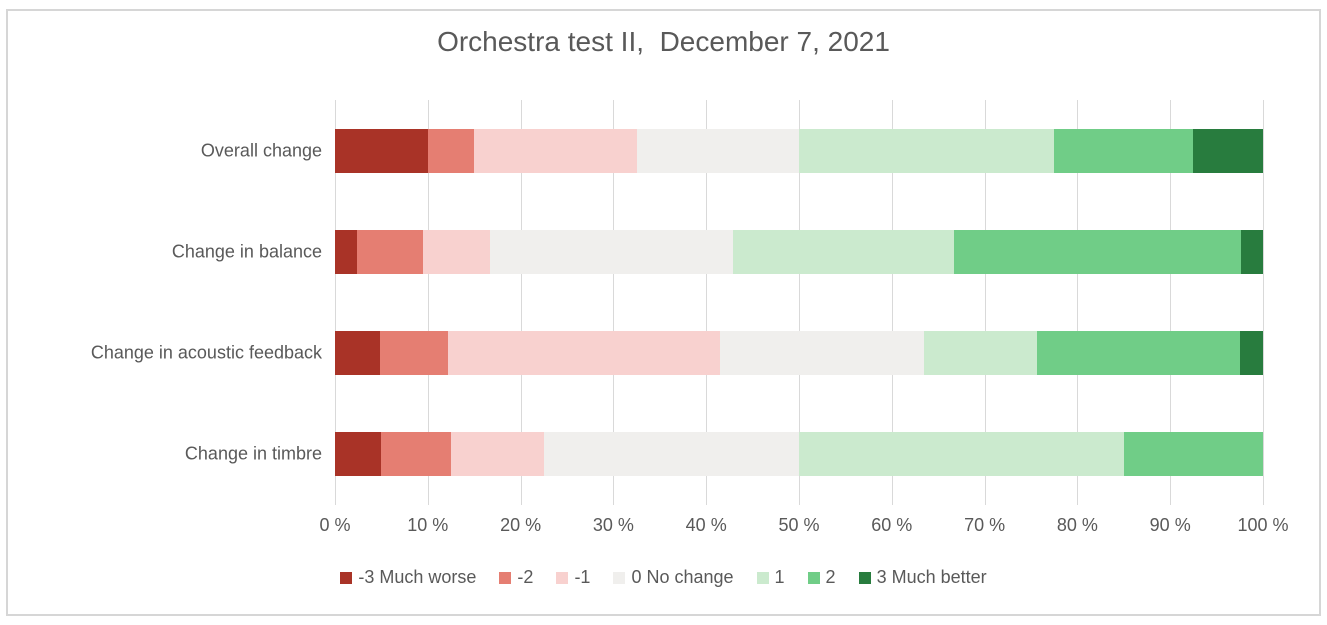  I want to click on category-label: Change in balance, so click(246, 251).